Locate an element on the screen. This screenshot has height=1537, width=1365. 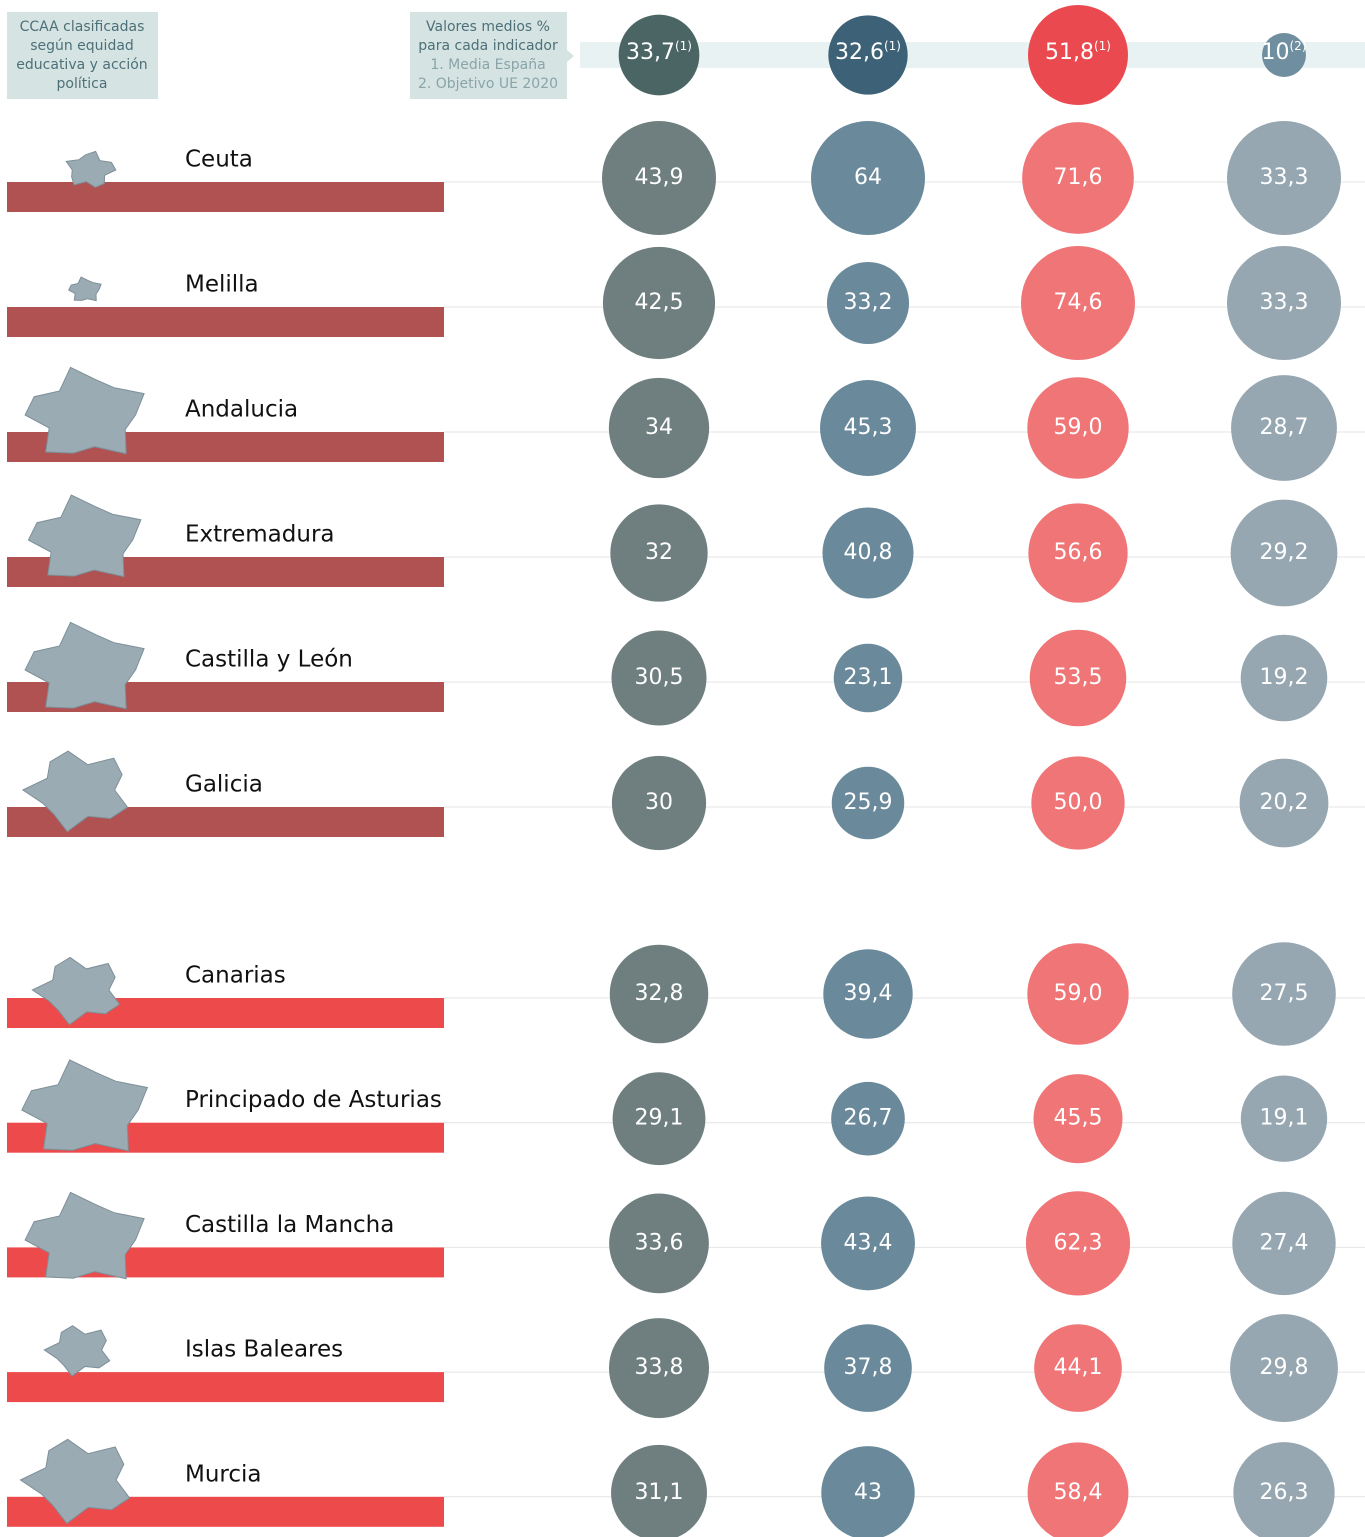
bubble-label: 27,5 is located at coordinates (1284, 993).